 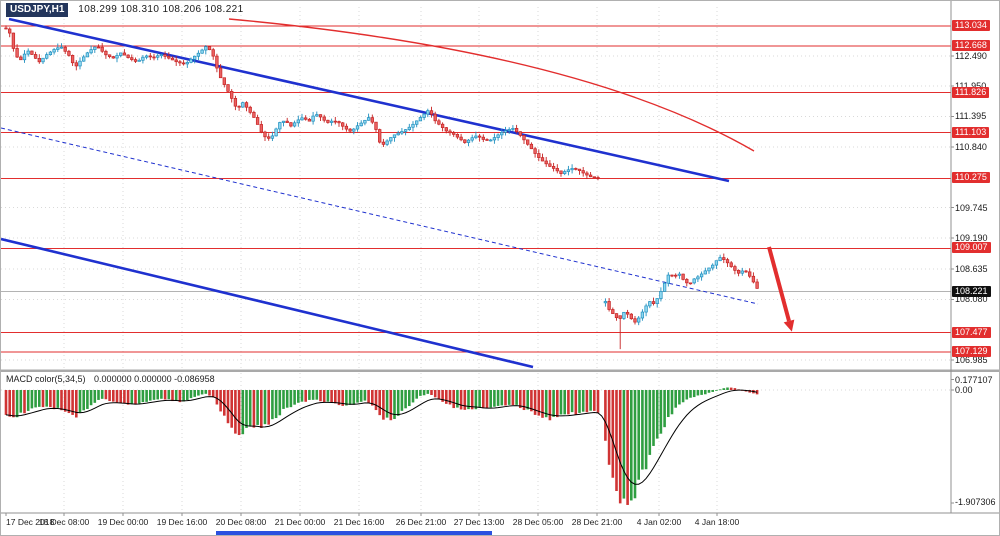 I want to click on price-tick-label: 111.950, so click(x=971, y=85).